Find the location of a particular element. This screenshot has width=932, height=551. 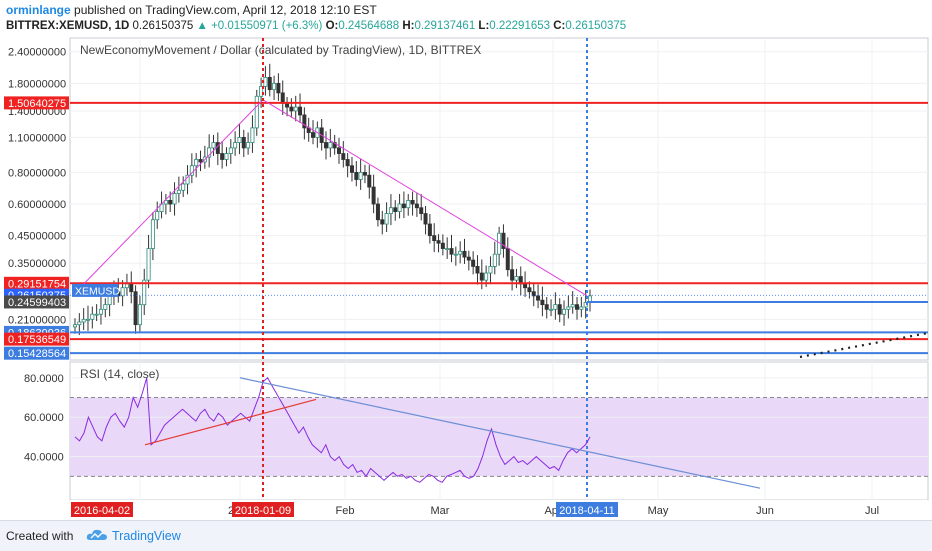

high-label: H: is located at coordinates (408, 26).